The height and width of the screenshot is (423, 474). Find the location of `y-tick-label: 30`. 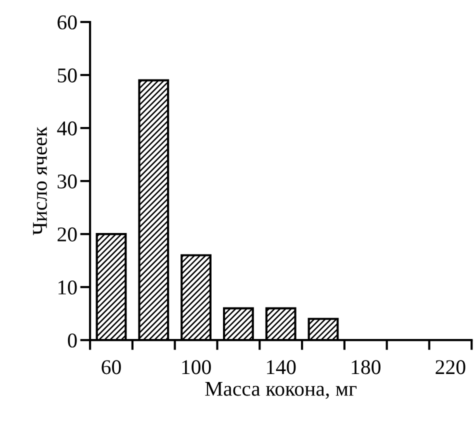

y-tick-label: 30 is located at coordinates (67, 181).